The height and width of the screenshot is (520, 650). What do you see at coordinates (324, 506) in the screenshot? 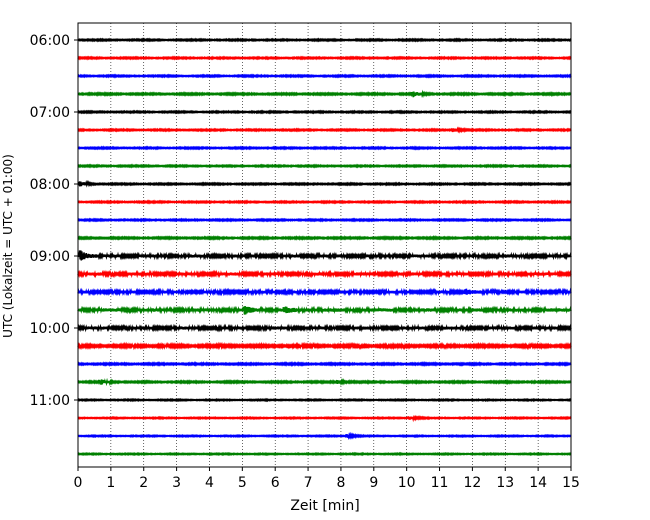
I see `x-axis-label: Zeit [min]` at bounding box center [324, 506].